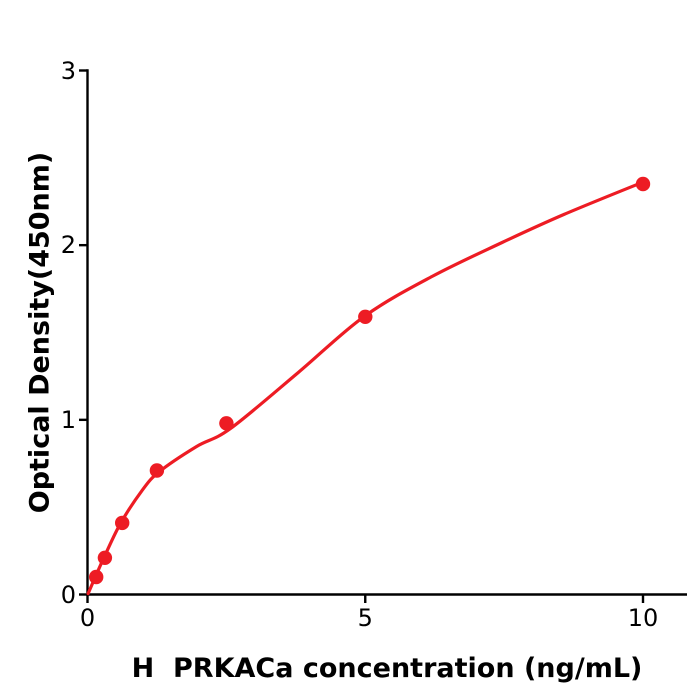 The height and width of the screenshot is (700, 700). I want to click on y-tick-label-2: 2, so click(68, 245).